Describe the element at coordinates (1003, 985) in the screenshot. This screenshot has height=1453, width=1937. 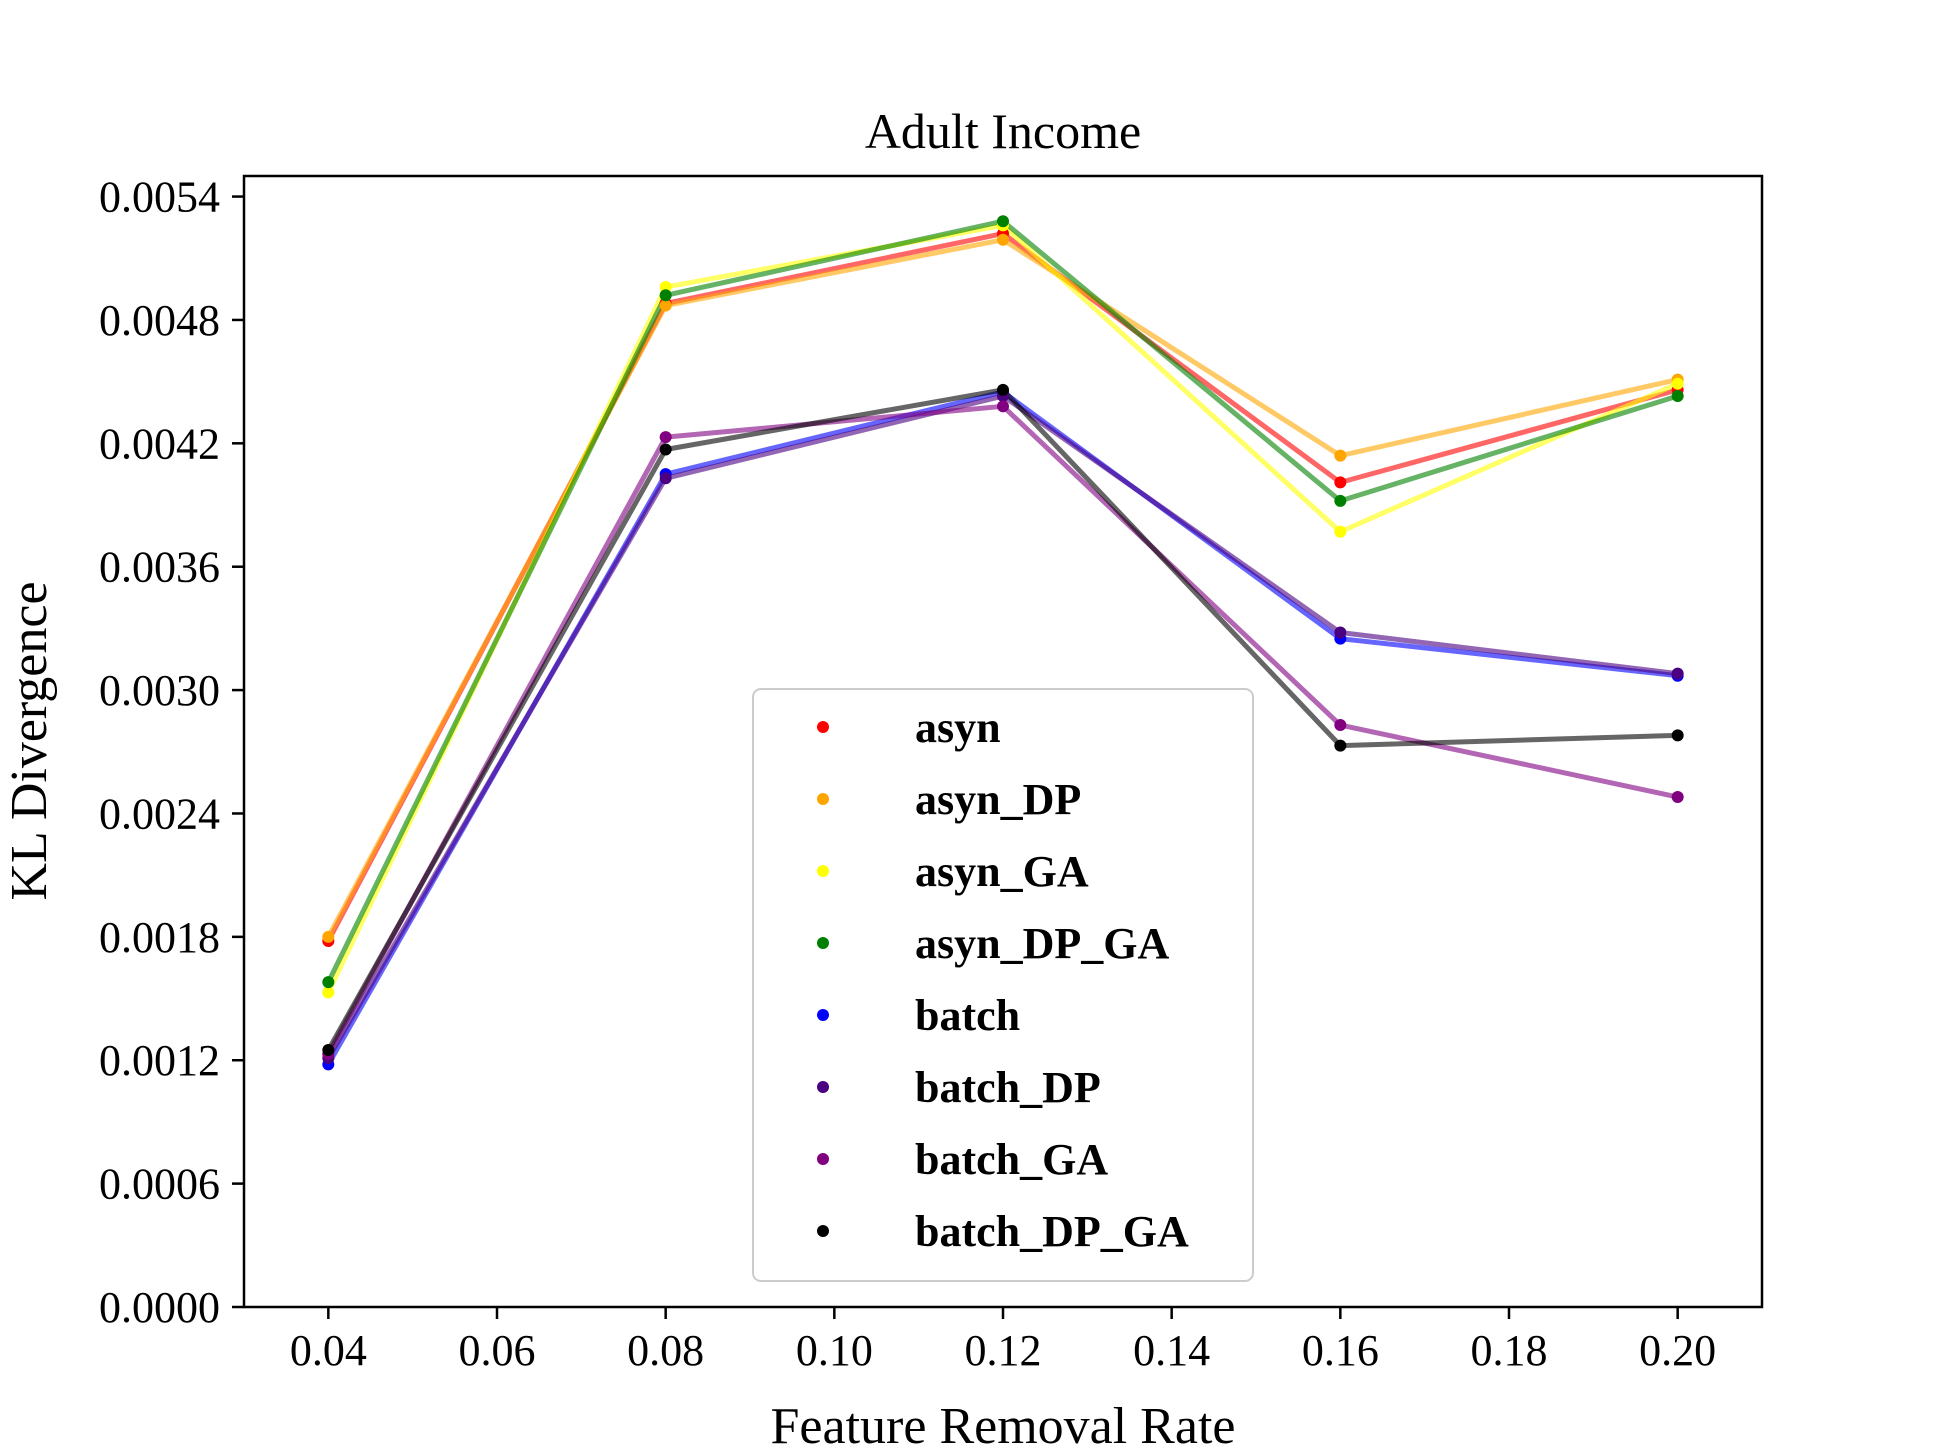
I see `legend-frame` at that location.